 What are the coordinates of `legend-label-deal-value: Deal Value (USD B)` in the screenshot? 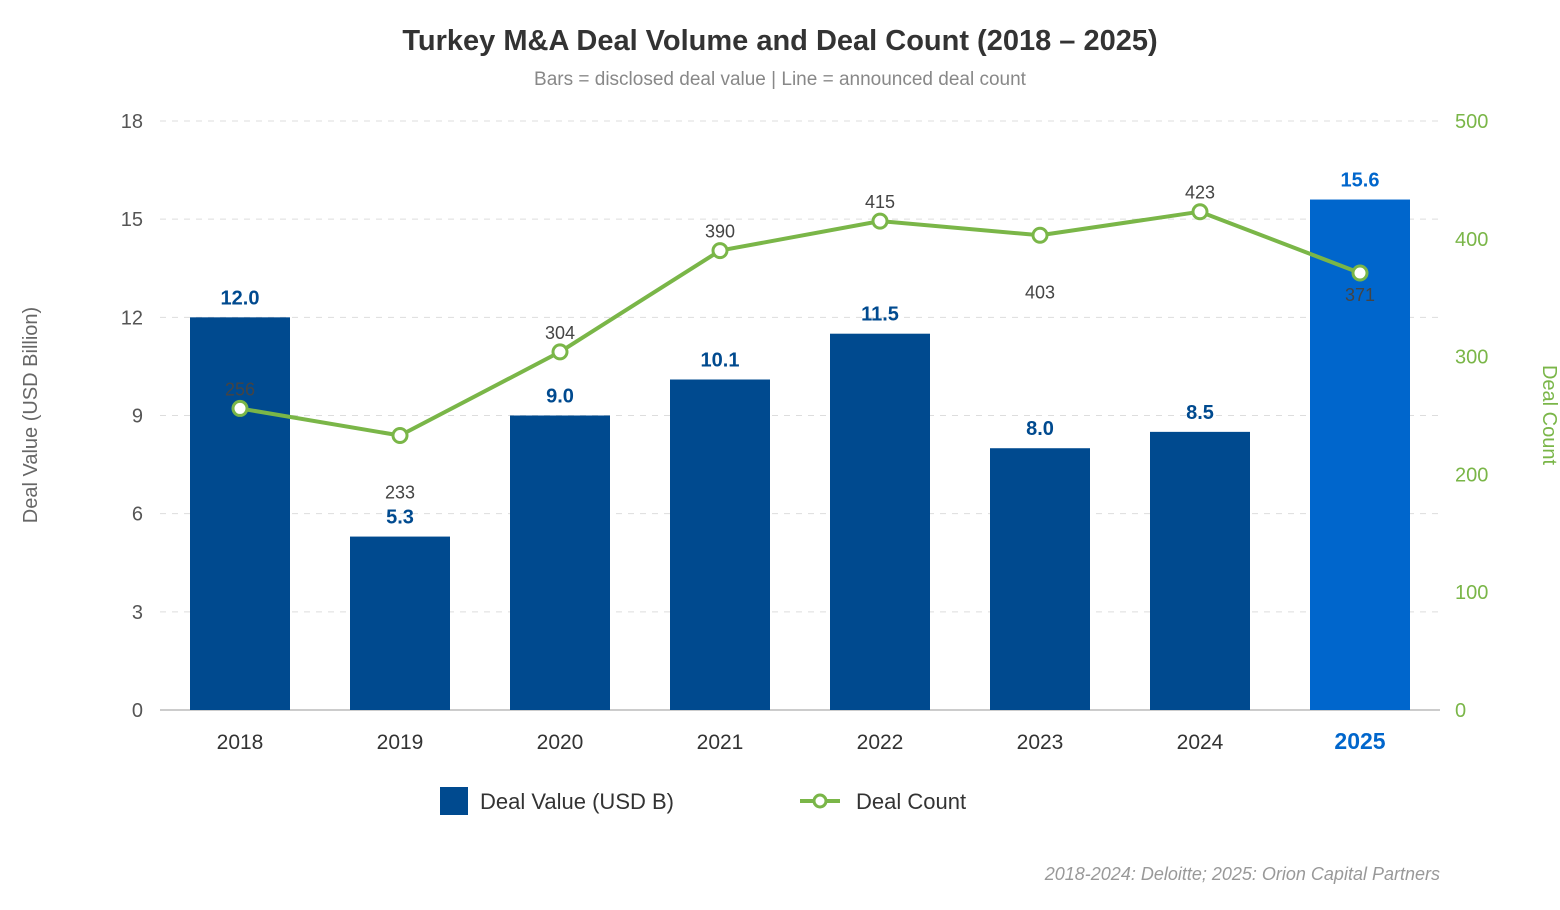 It's located at (577, 801).